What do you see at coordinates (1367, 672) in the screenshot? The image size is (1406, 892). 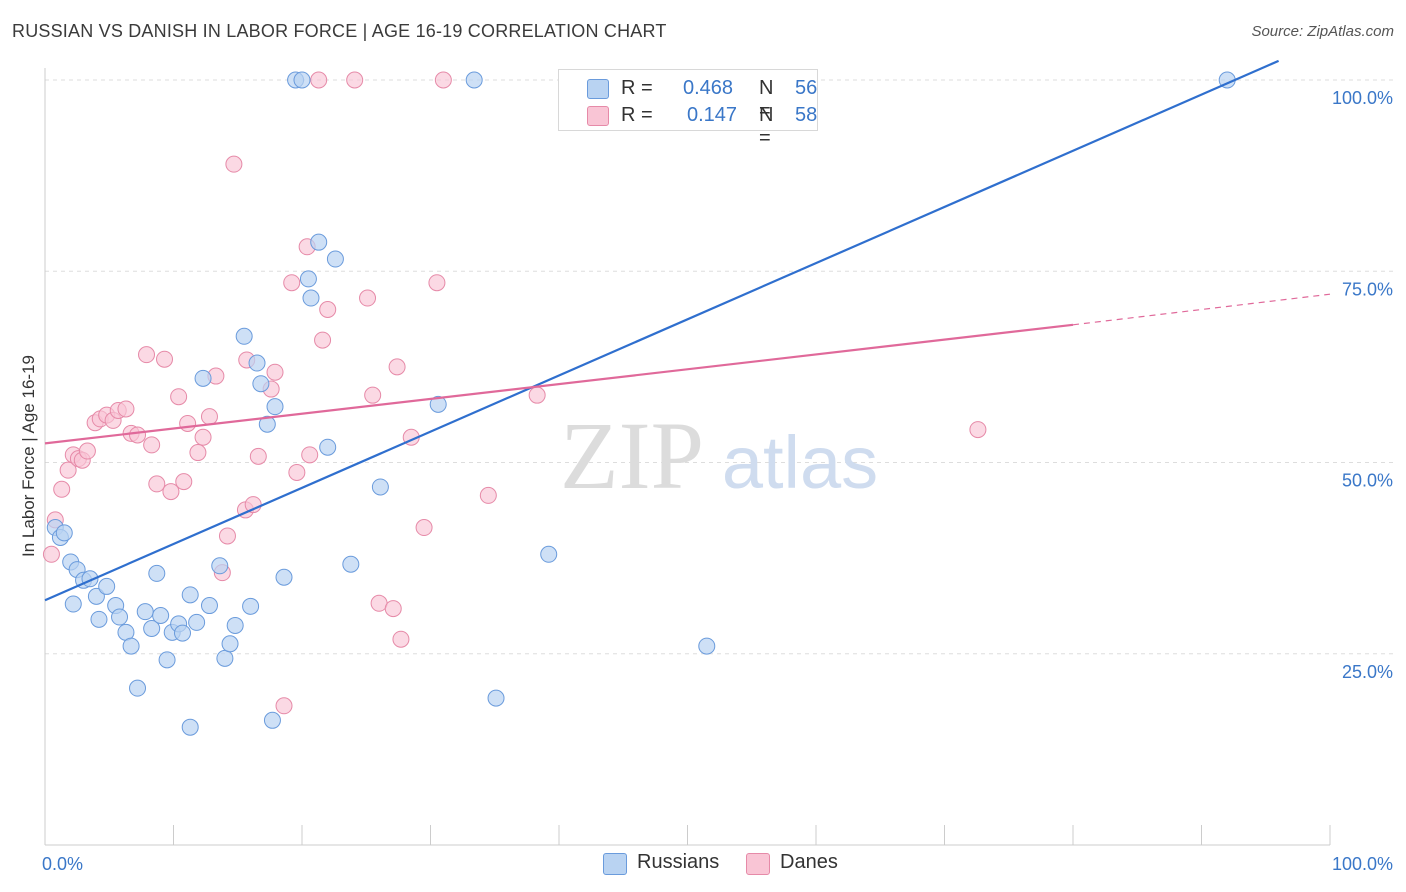 I see `y-tick-label: 25.0%` at bounding box center [1367, 672].